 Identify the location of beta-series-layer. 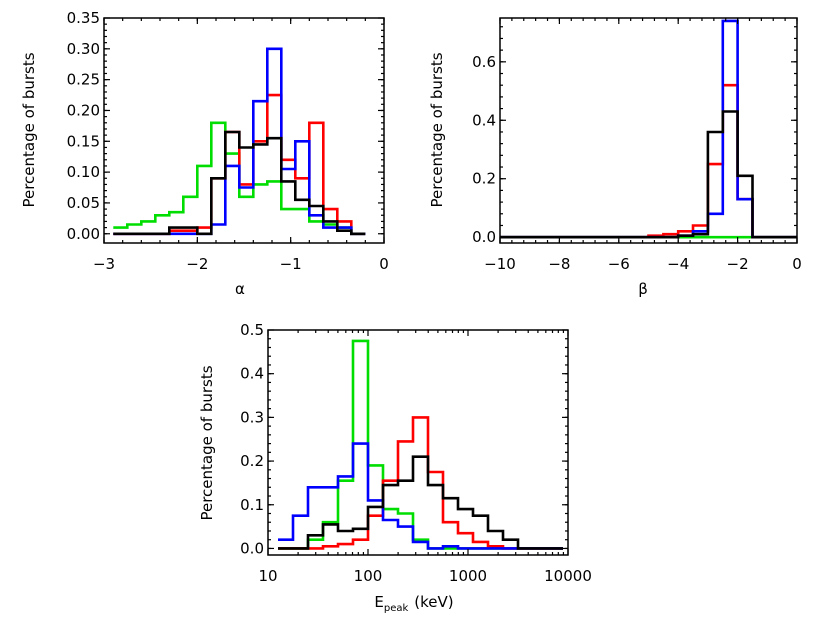
(648, 129).